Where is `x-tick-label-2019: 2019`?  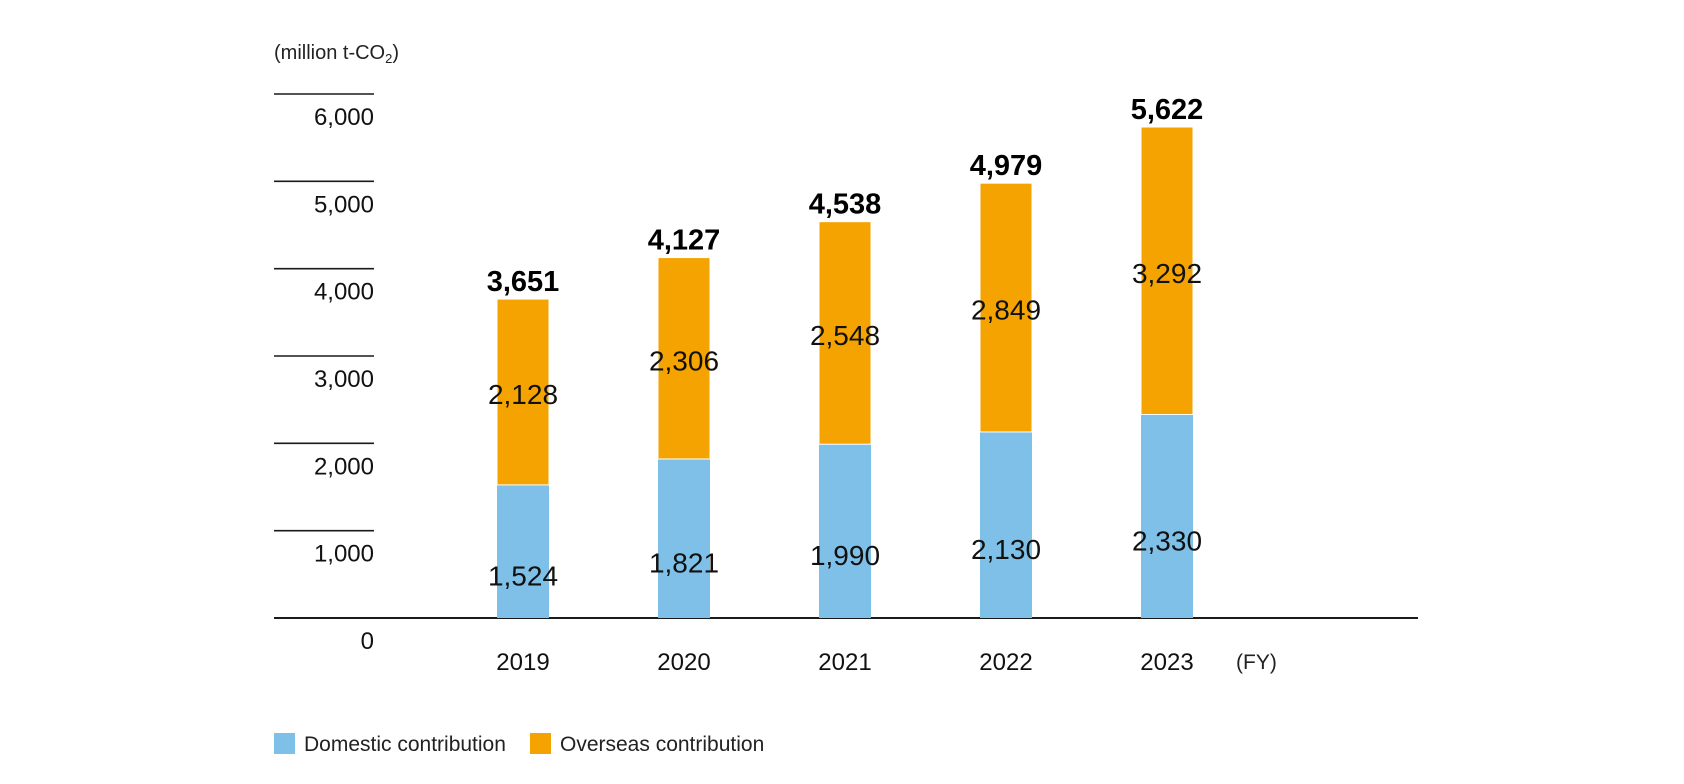 x-tick-label-2019: 2019 is located at coordinates (522, 662).